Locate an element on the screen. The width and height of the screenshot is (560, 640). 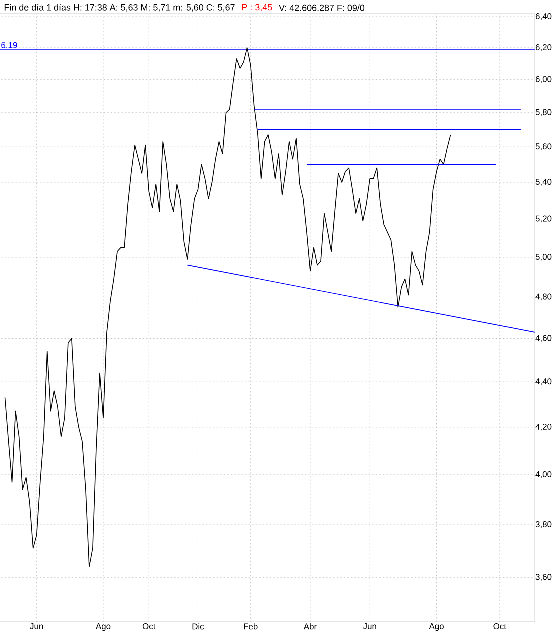
y-tick-label: 6,40 is located at coordinates (544, 17).